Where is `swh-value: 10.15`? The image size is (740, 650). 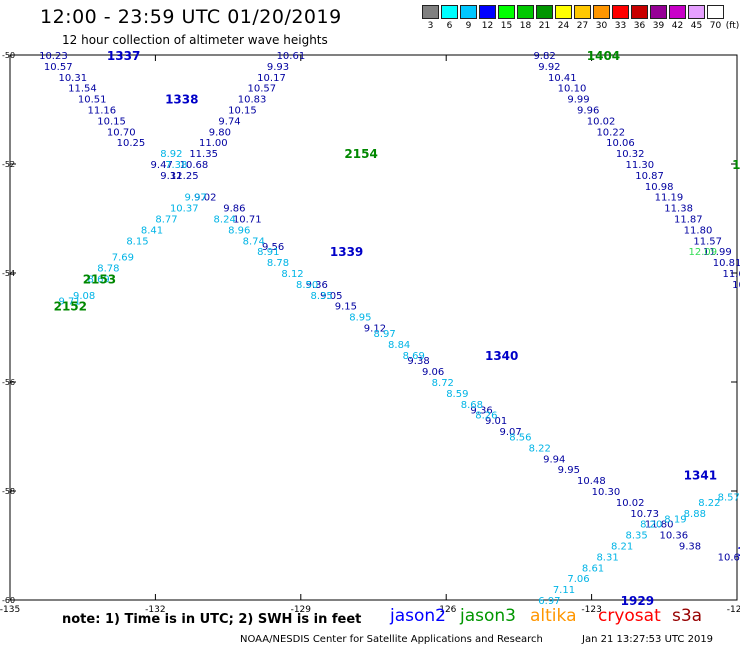 swh-value: 10.15 is located at coordinates (111, 121).